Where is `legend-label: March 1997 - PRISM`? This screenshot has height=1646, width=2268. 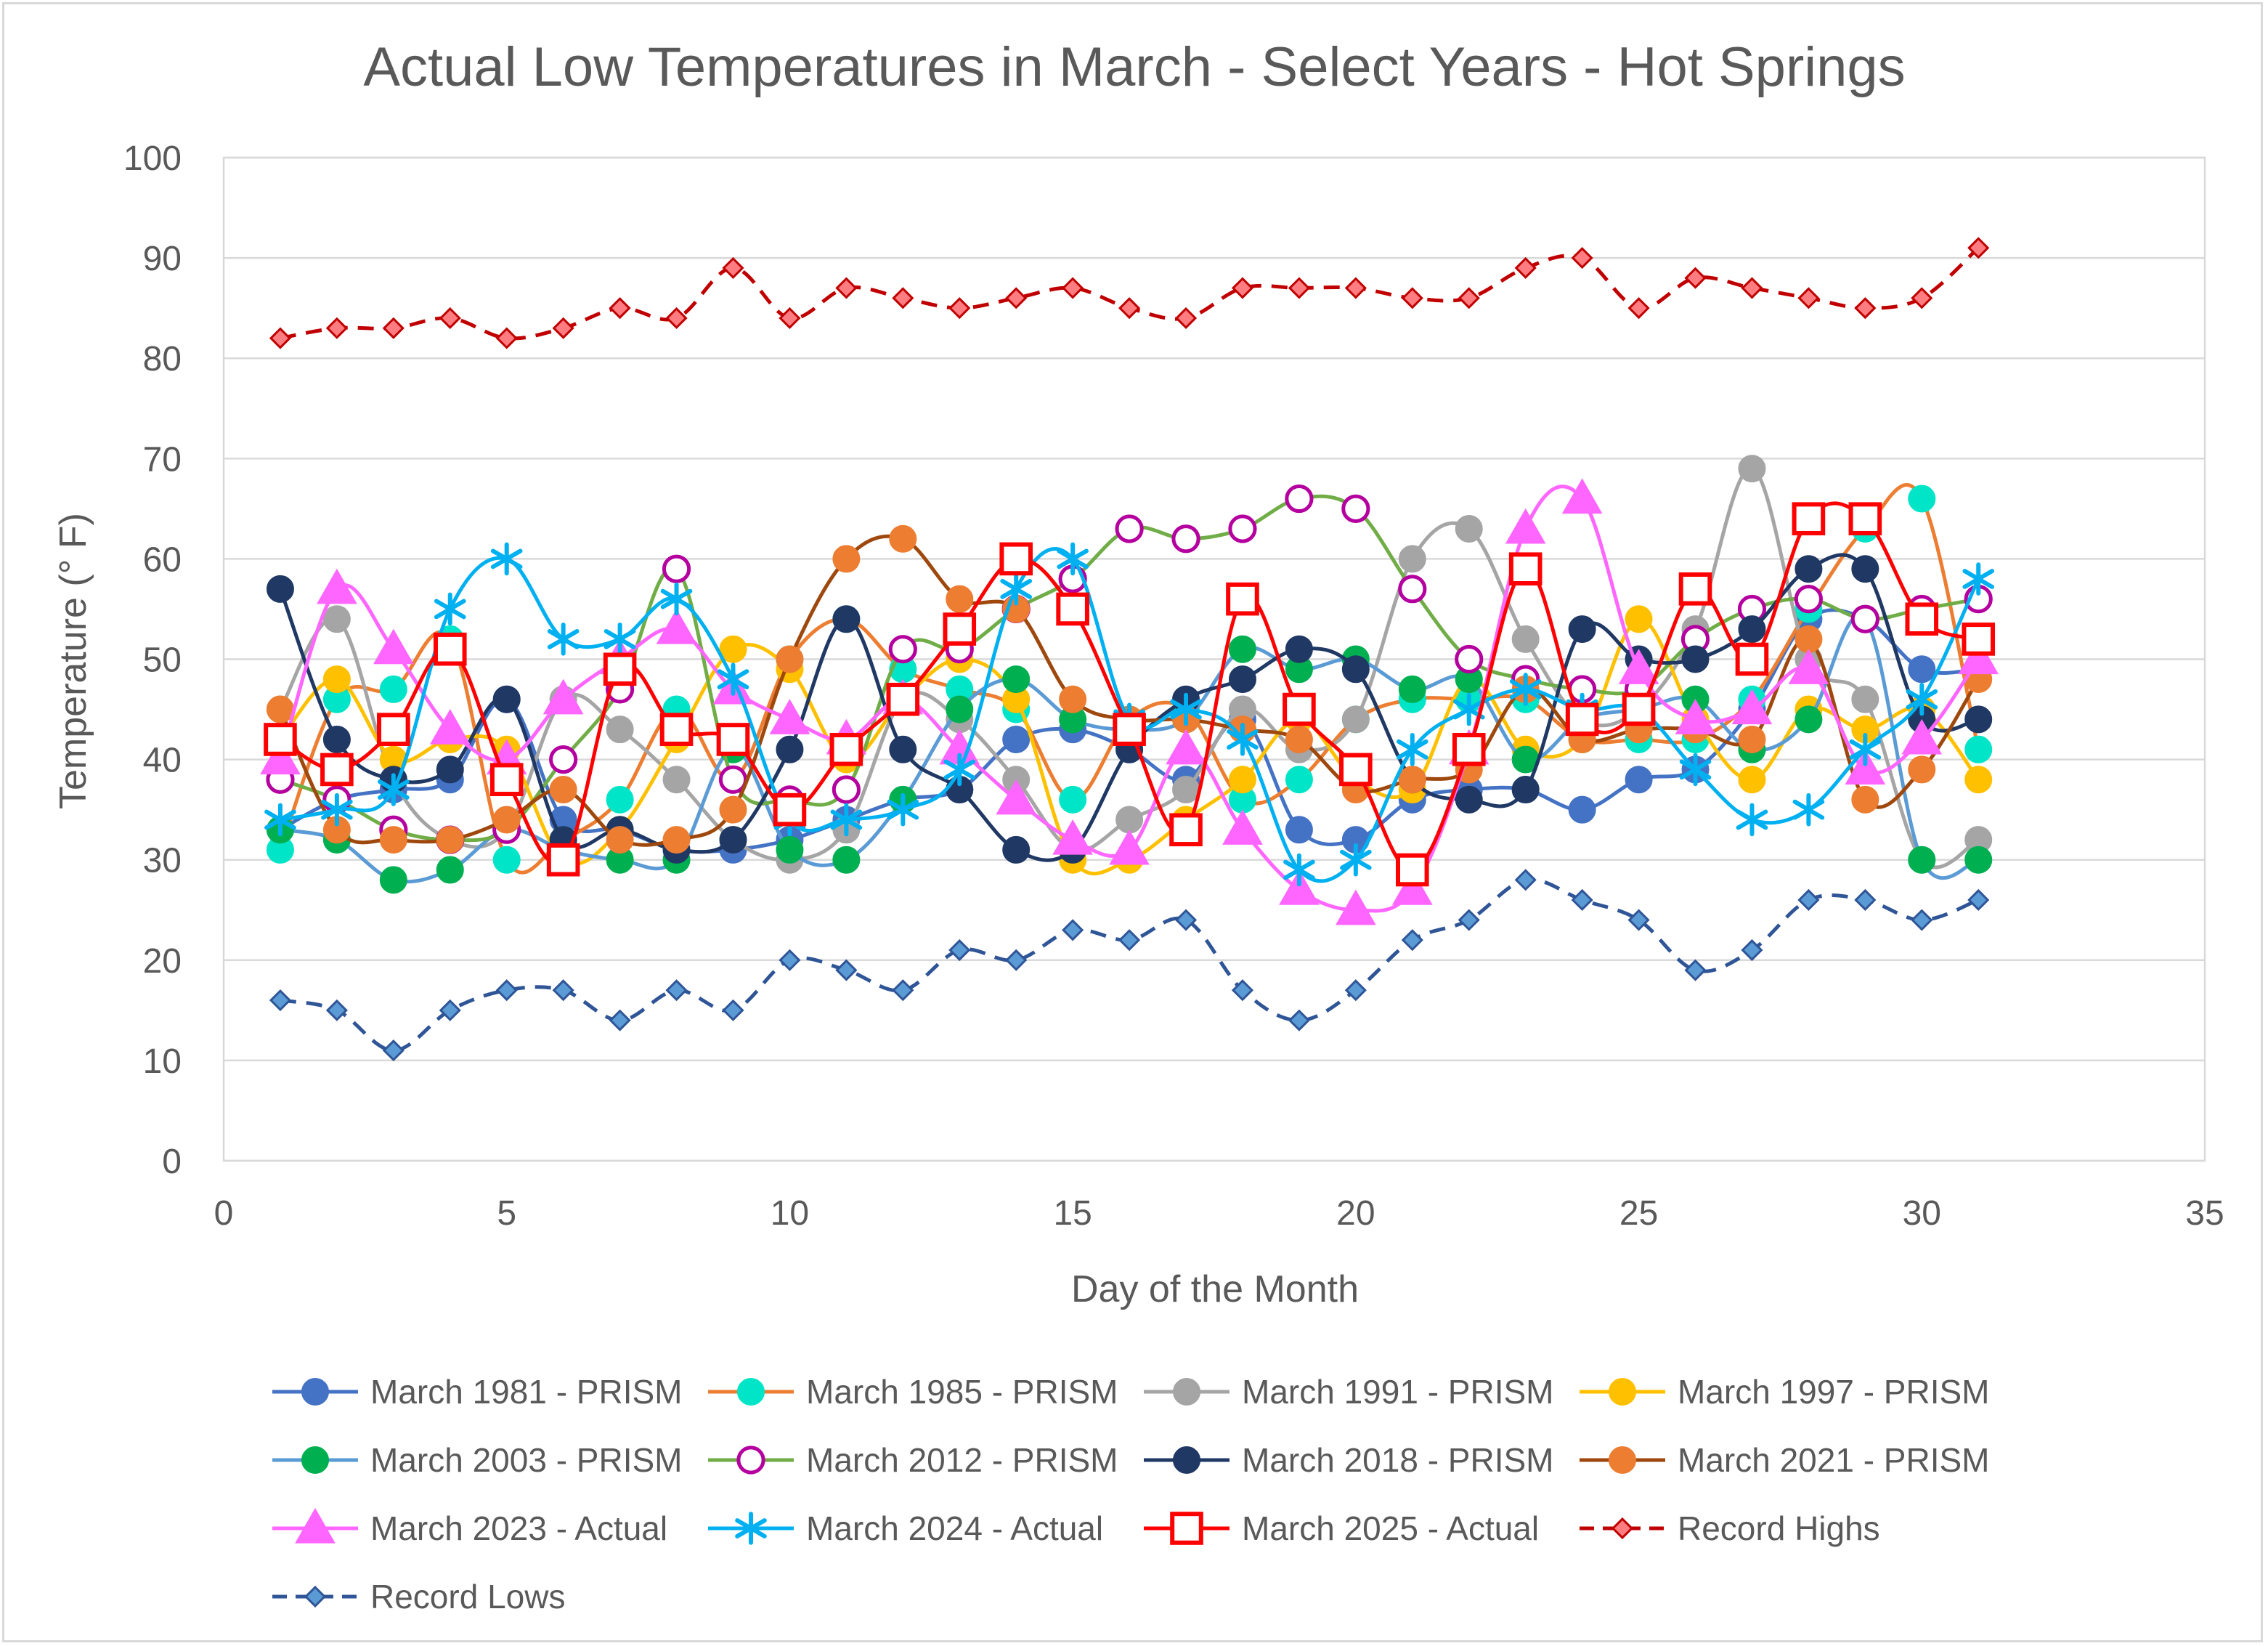
legend-label: March 1997 - PRISM is located at coordinates (1833, 1392).